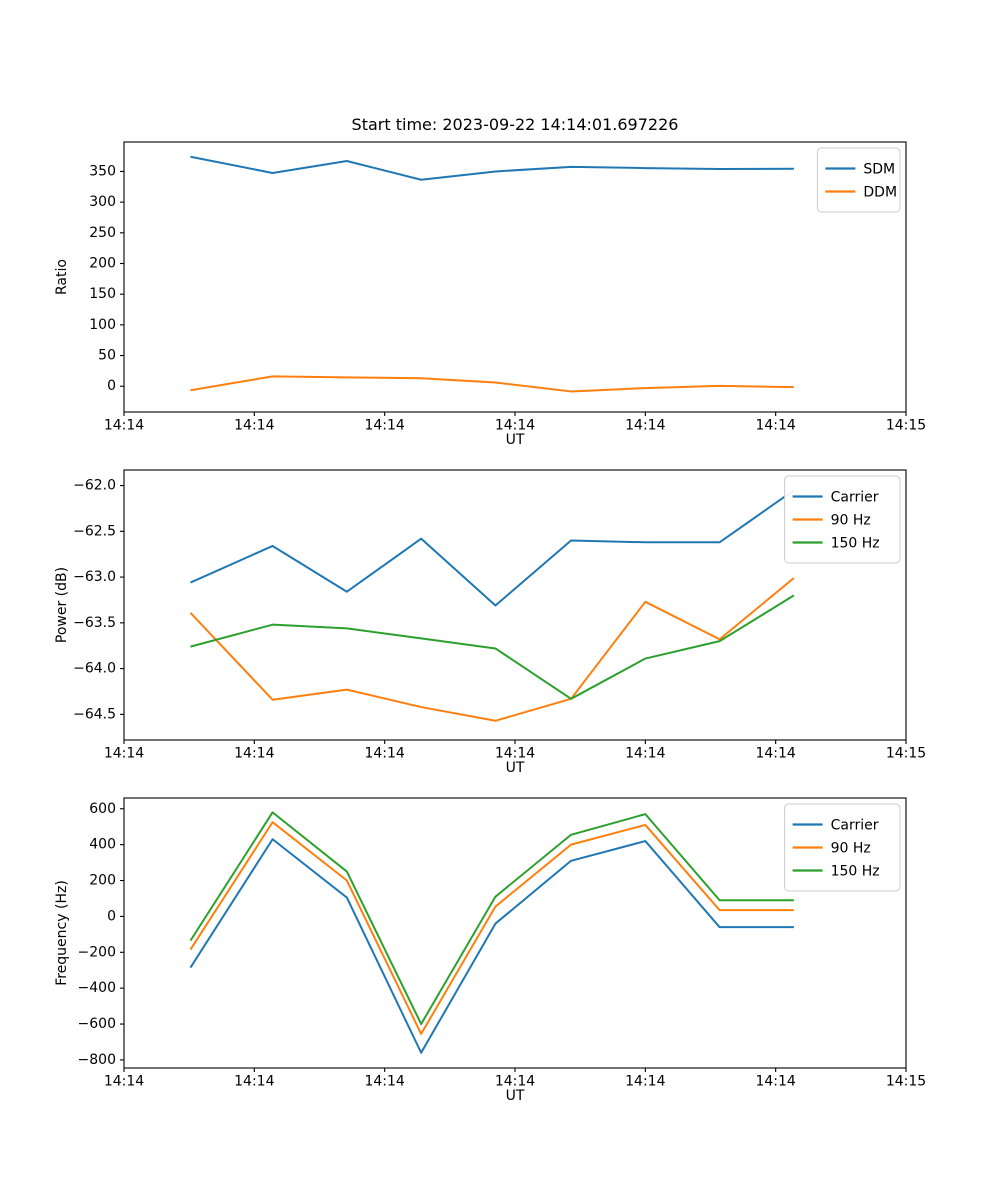 The height and width of the screenshot is (1200, 1000). What do you see at coordinates (62, 933) in the screenshot?
I see `y-axis-label: Frequency (Hz)` at bounding box center [62, 933].